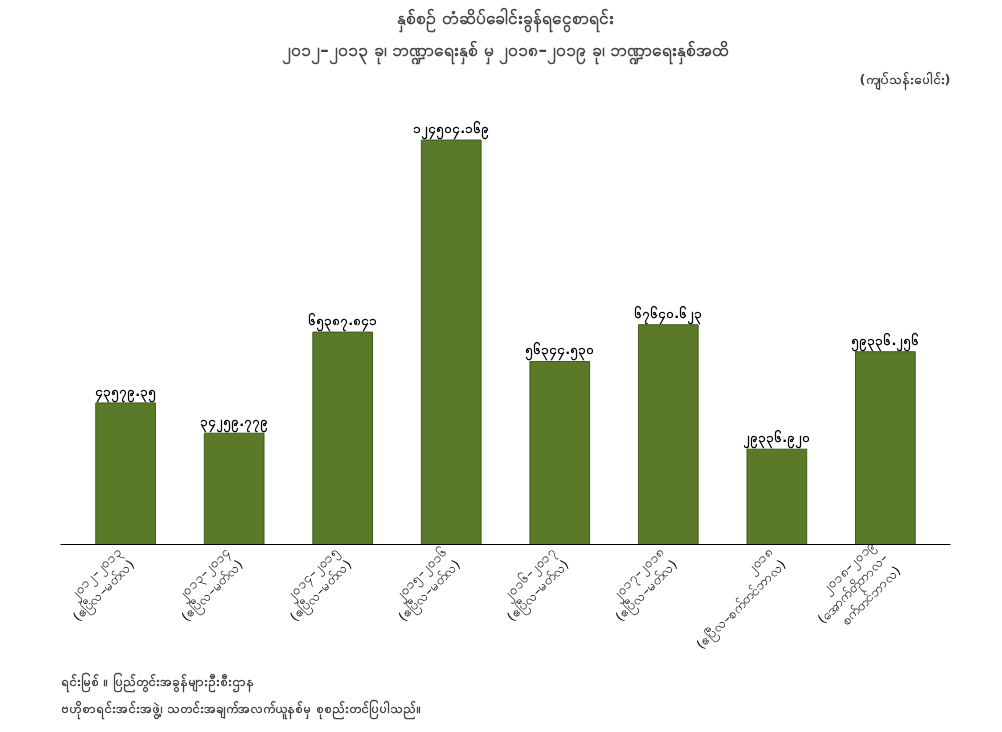  What do you see at coordinates (126, 393) in the screenshot?
I see `data-label: ၄၃၅၇၉.၃၅` at bounding box center [126, 393].